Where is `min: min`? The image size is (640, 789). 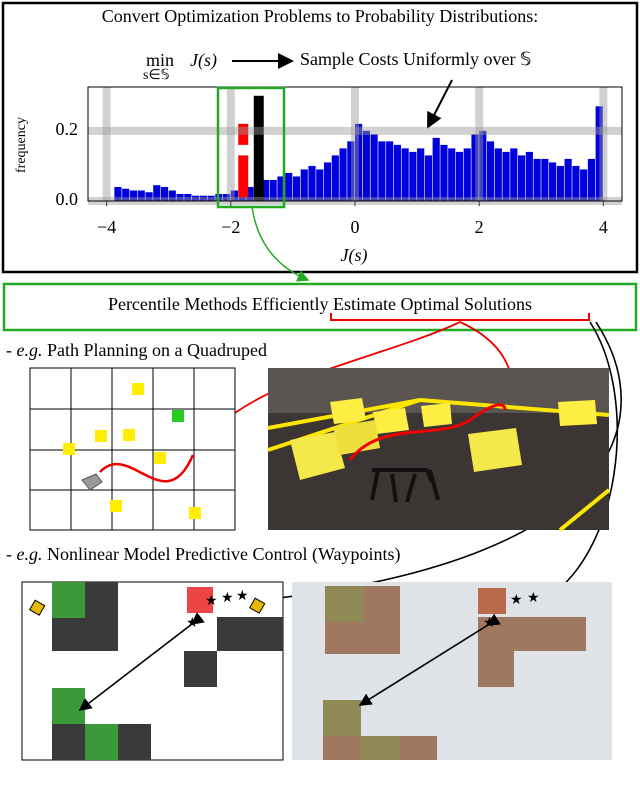 min: min is located at coordinates (160, 60).